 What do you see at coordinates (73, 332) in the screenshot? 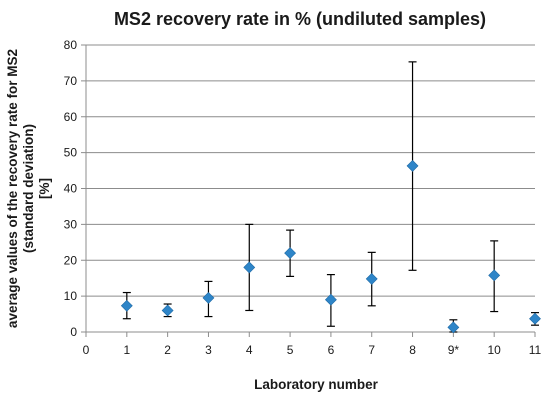
I see `y-tick-label: 0` at bounding box center [73, 332].